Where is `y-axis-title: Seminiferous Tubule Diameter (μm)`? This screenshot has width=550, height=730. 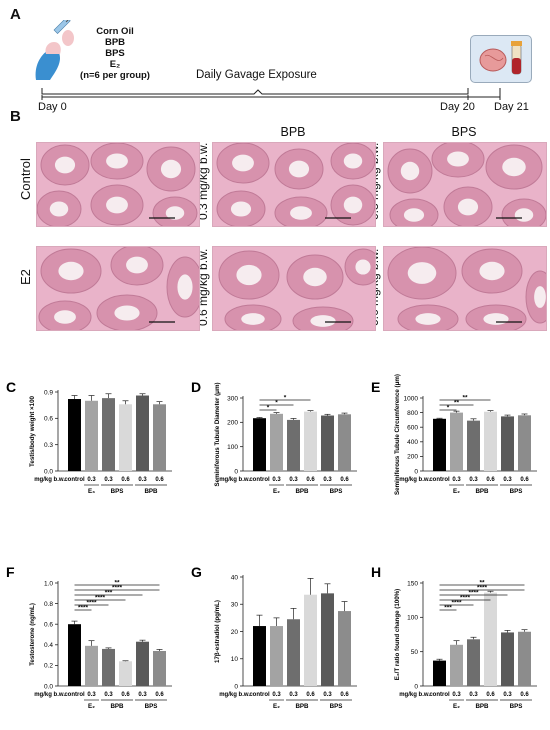 y-axis-title: Seminiferous Tubule Diameter (μm) is located at coordinates (217, 434).